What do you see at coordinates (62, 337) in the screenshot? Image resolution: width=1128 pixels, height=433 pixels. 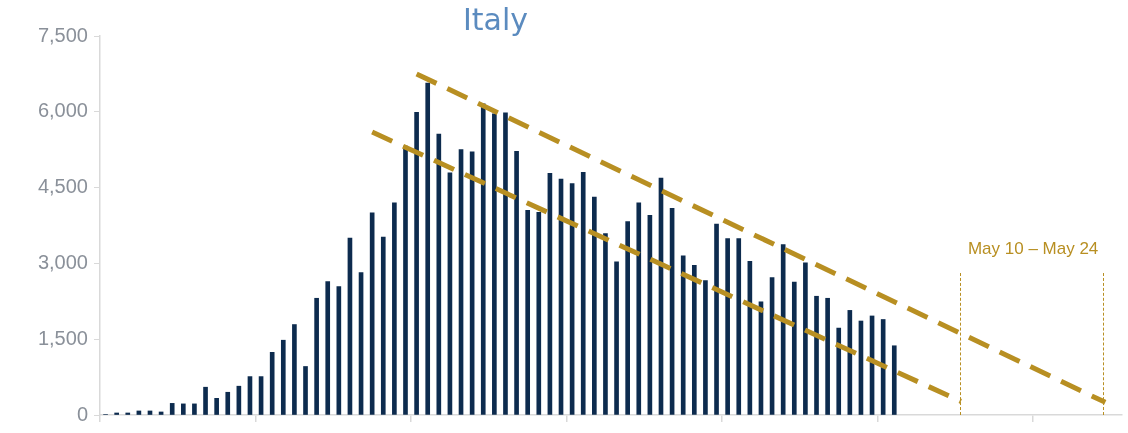 I see `y-tick-label: 1,500` at bounding box center [62, 337].